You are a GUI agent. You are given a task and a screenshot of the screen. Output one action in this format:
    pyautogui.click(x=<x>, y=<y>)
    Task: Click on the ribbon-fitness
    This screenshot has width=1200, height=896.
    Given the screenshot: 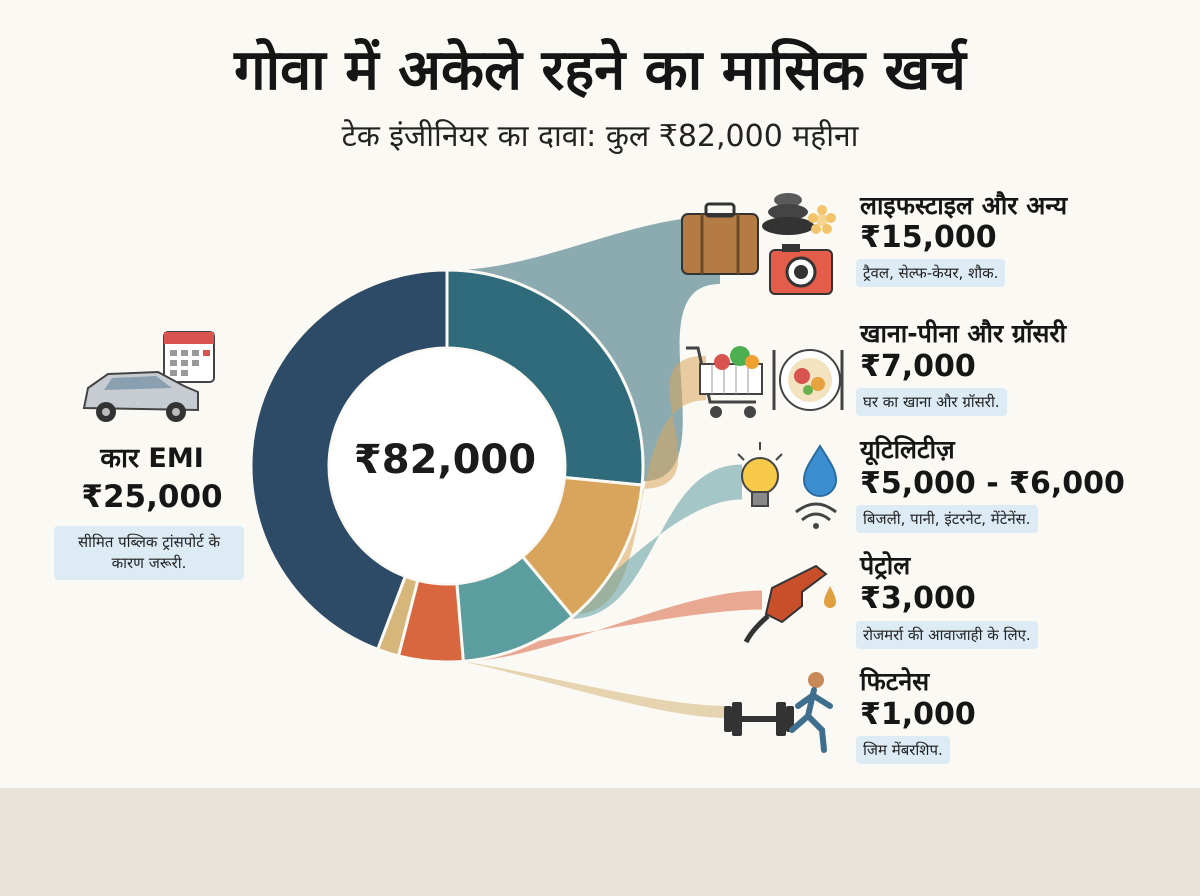 What is the action you would take?
    pyautogui.click(x=554, y=684)
    